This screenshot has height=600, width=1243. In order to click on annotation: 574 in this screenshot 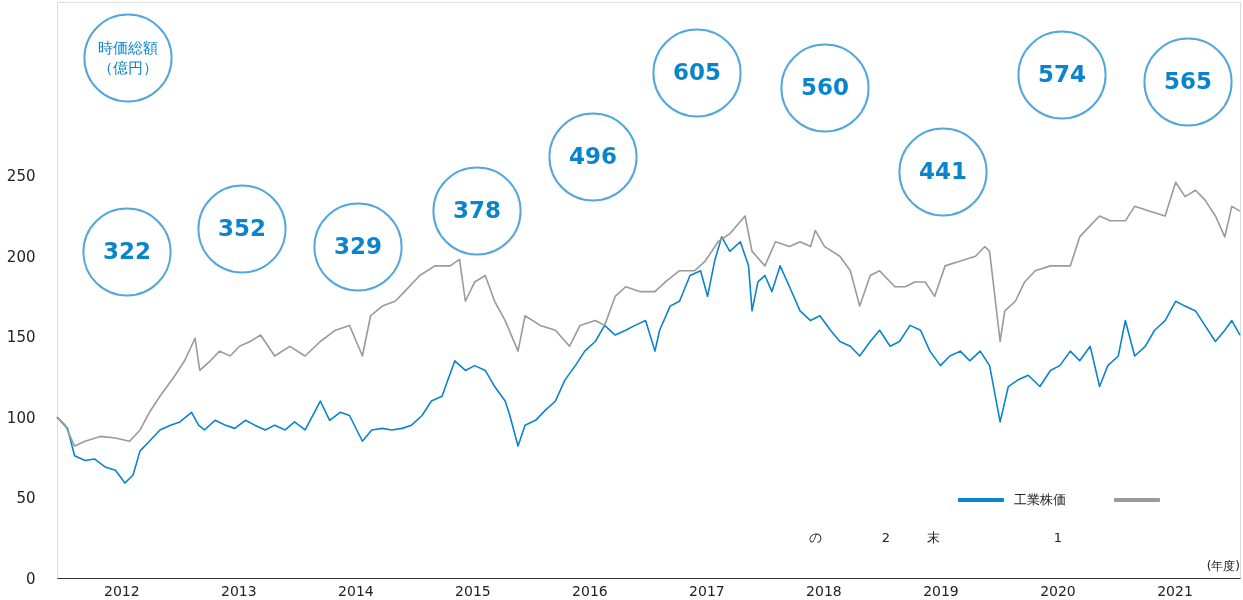, I will do `click(1062, 74)`.